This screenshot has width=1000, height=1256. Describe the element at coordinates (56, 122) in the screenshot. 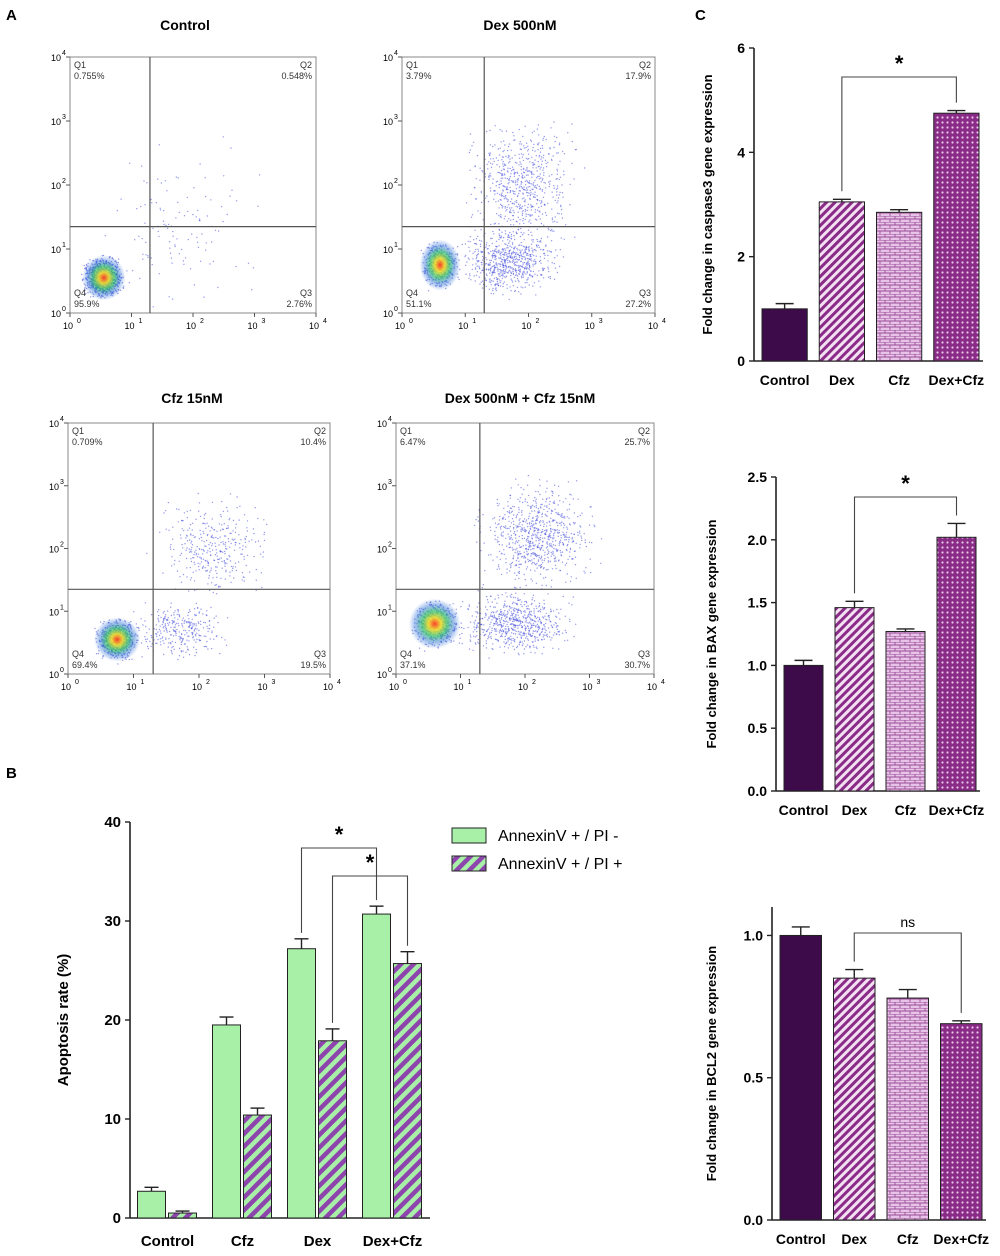

I see `y-tick-label: 10` at that location.